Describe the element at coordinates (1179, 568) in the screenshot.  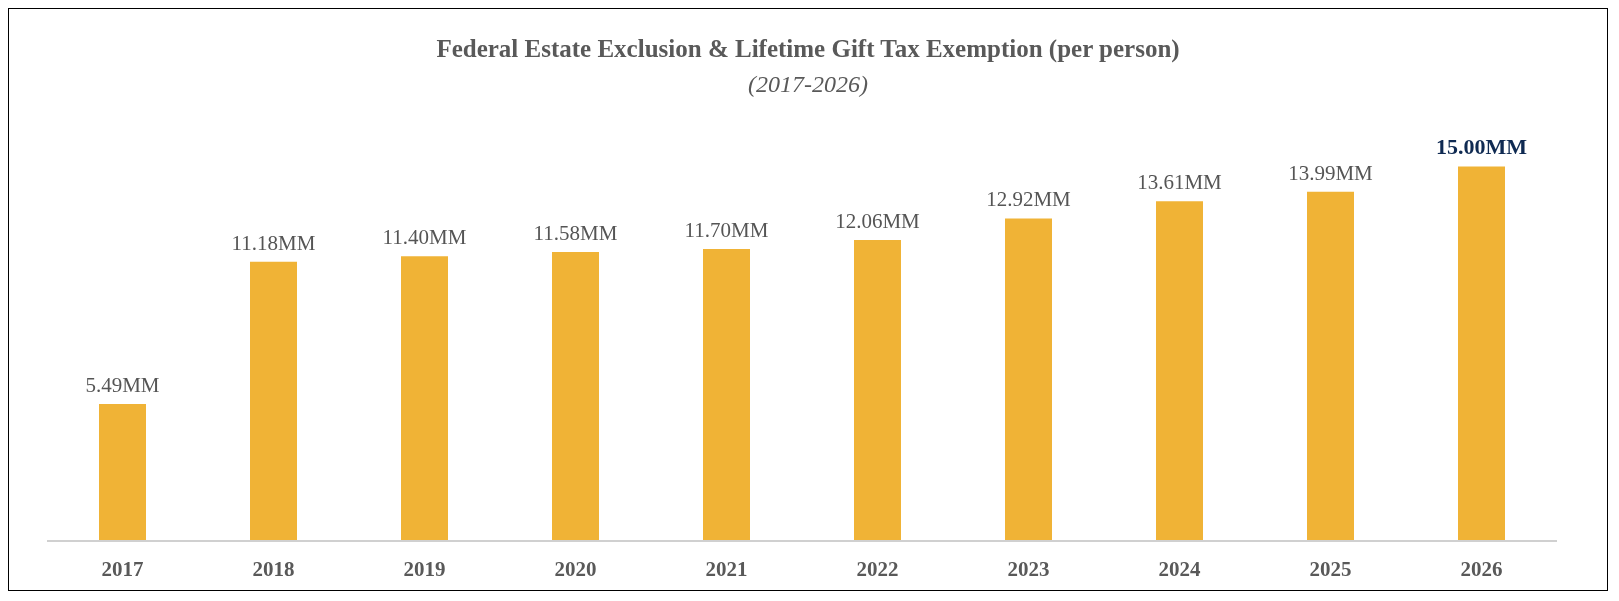
I see `x-tick-label: 2024` at that location.